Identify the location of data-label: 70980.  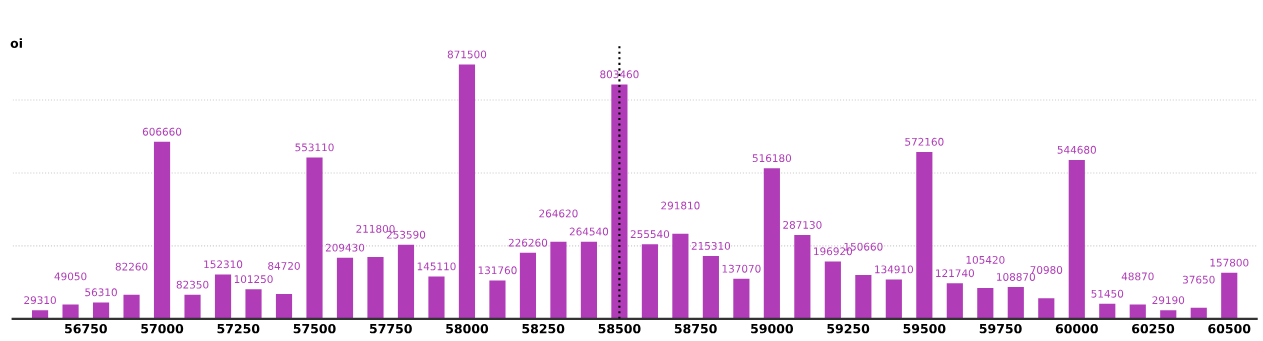
(1046, 270).